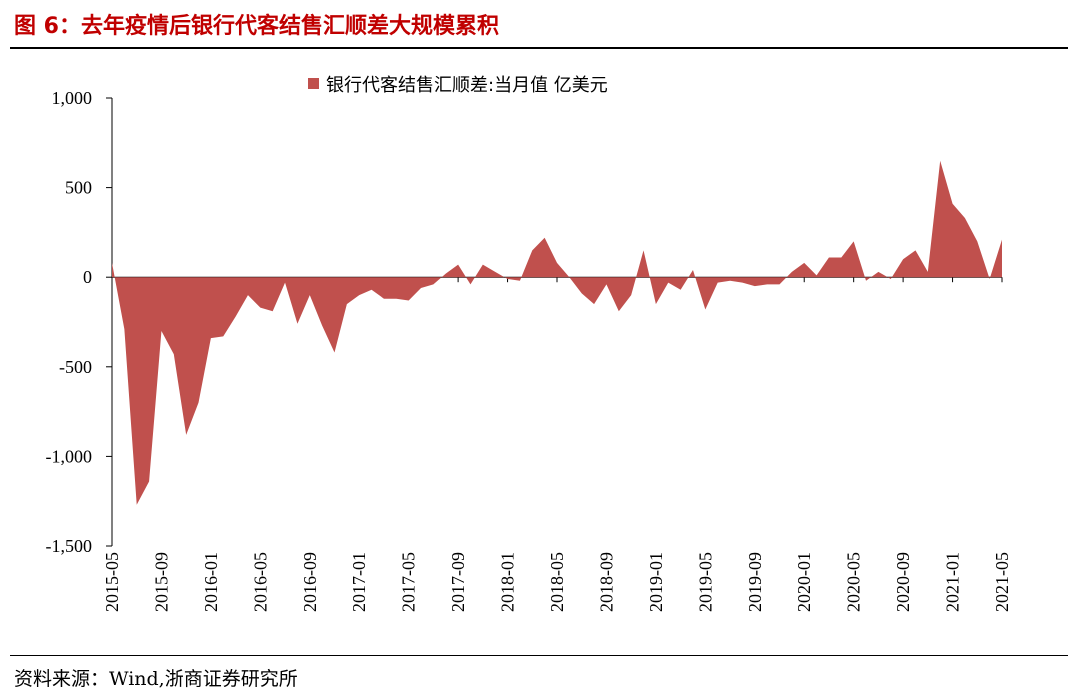 This screenshot has height=700, width=1080. What do you see at coordinates (112, 582) in the screenshot?
I see `x-tick-label: 2015-05` at bounding box center [112, 582].